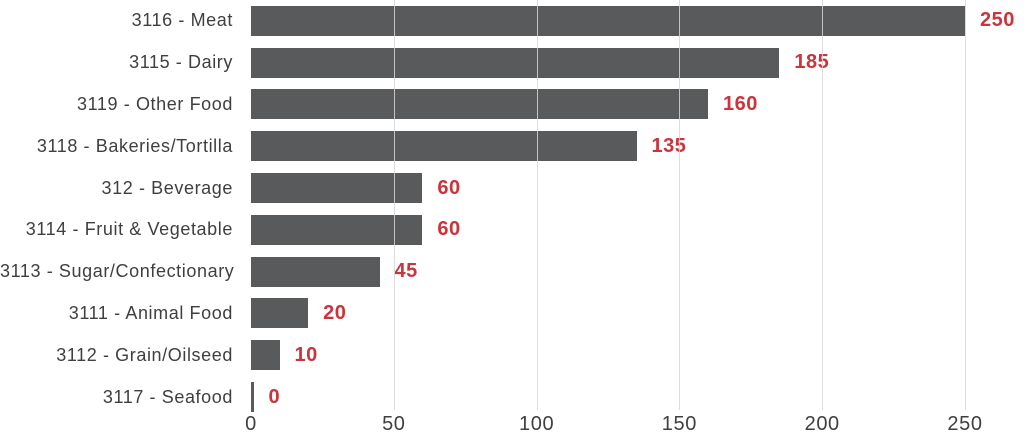 This screenshot has width=1024, height=446. I want to click on category-label: 3111 - Animal Food, so click(150, 312).